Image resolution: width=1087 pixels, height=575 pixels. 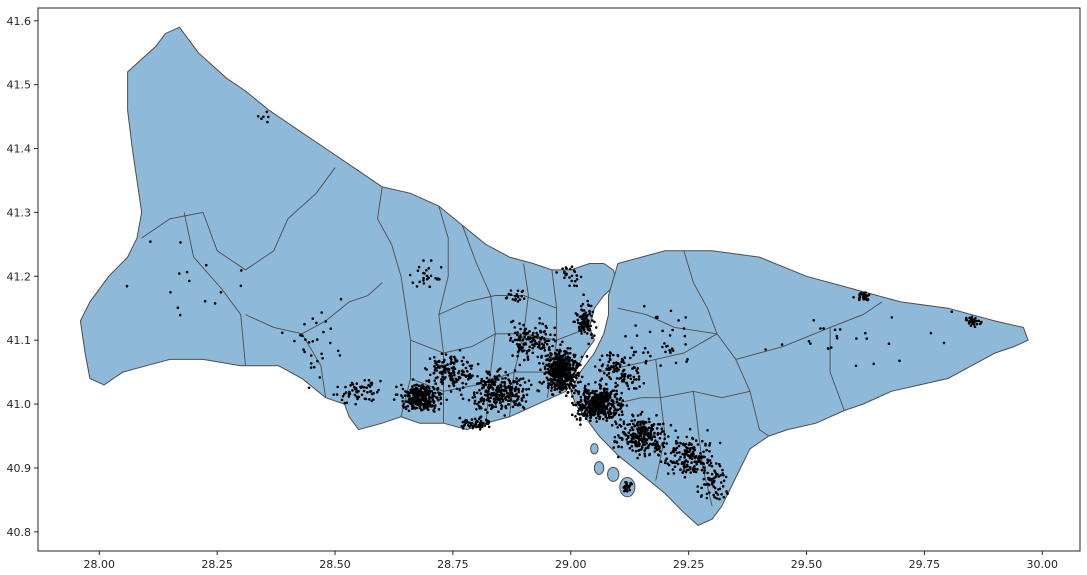 What do you see at coordinates (217, 564) in the screenshot?
I see `x-tick-label: 28.25` at bounding box center [217, 564].